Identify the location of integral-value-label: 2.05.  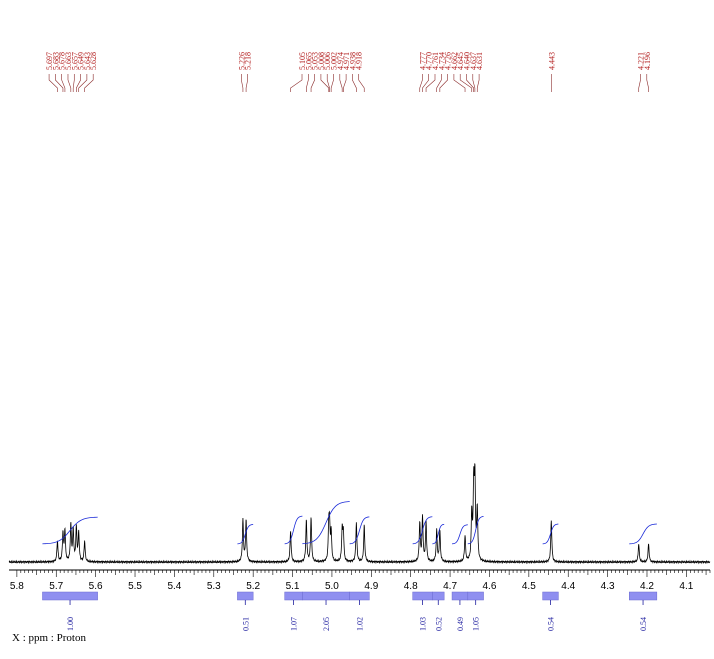
(326, 624).